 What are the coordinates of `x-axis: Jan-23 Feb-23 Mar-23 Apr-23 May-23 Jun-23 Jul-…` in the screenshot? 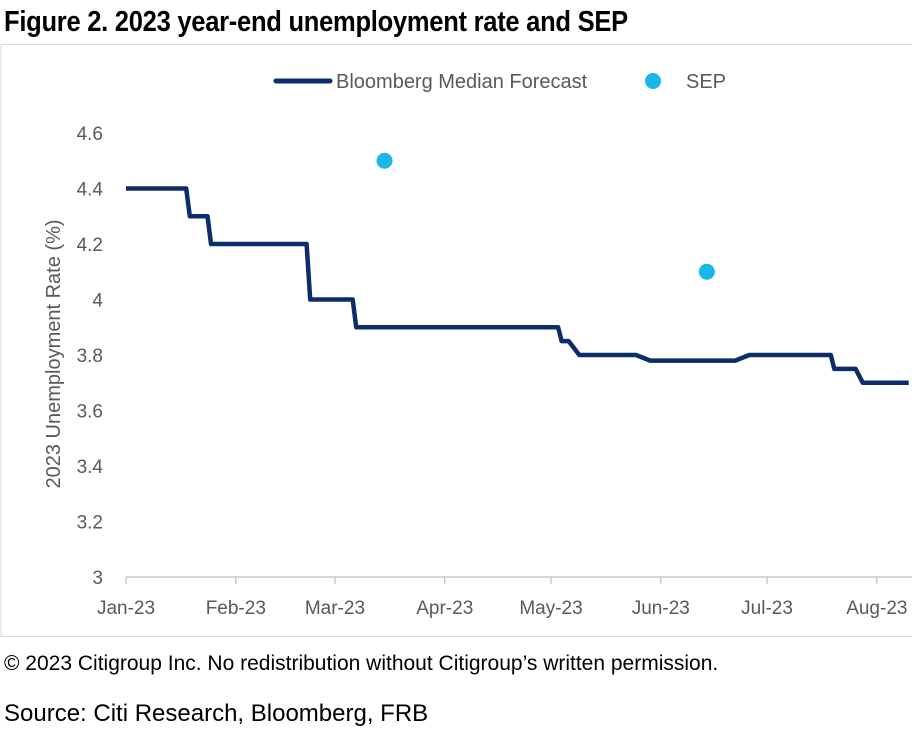 It's located at (504, 597).